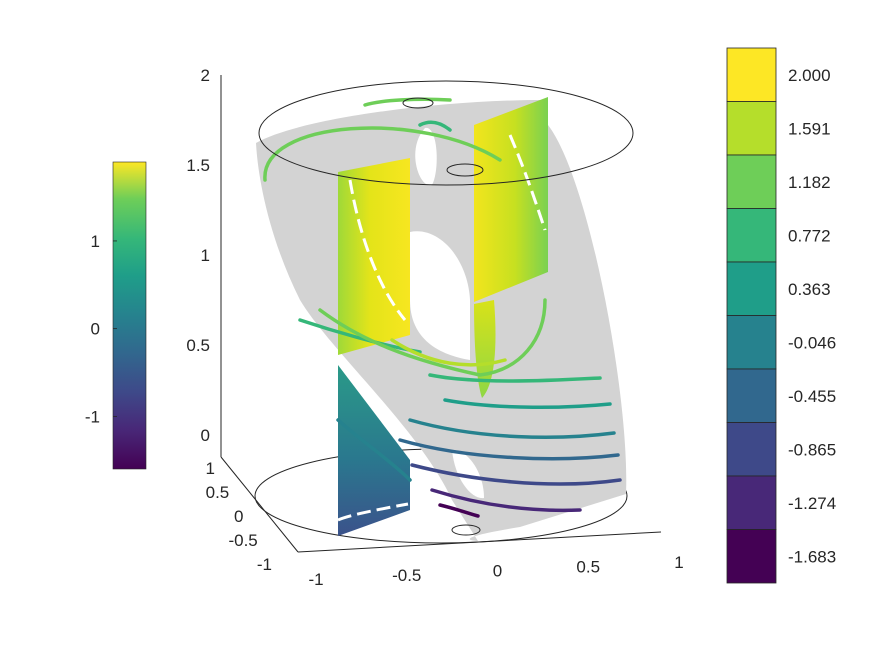 This screenshot has width=875, height=656. Describe the element at coordinates (509, 449) in the screenshot. I see `contour-level-n046` at that location.